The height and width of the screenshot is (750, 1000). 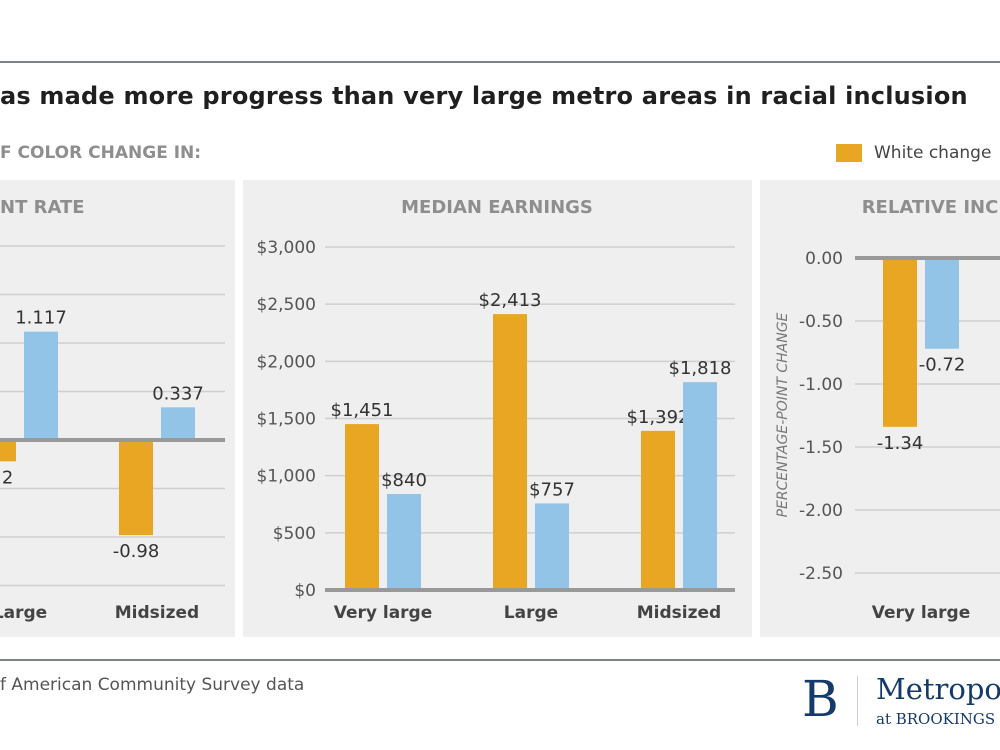 What do you see at coordinates (933, 153) in the screenshot?
I see `legend-label-white-change: White change` at bounding box center [933, 153].